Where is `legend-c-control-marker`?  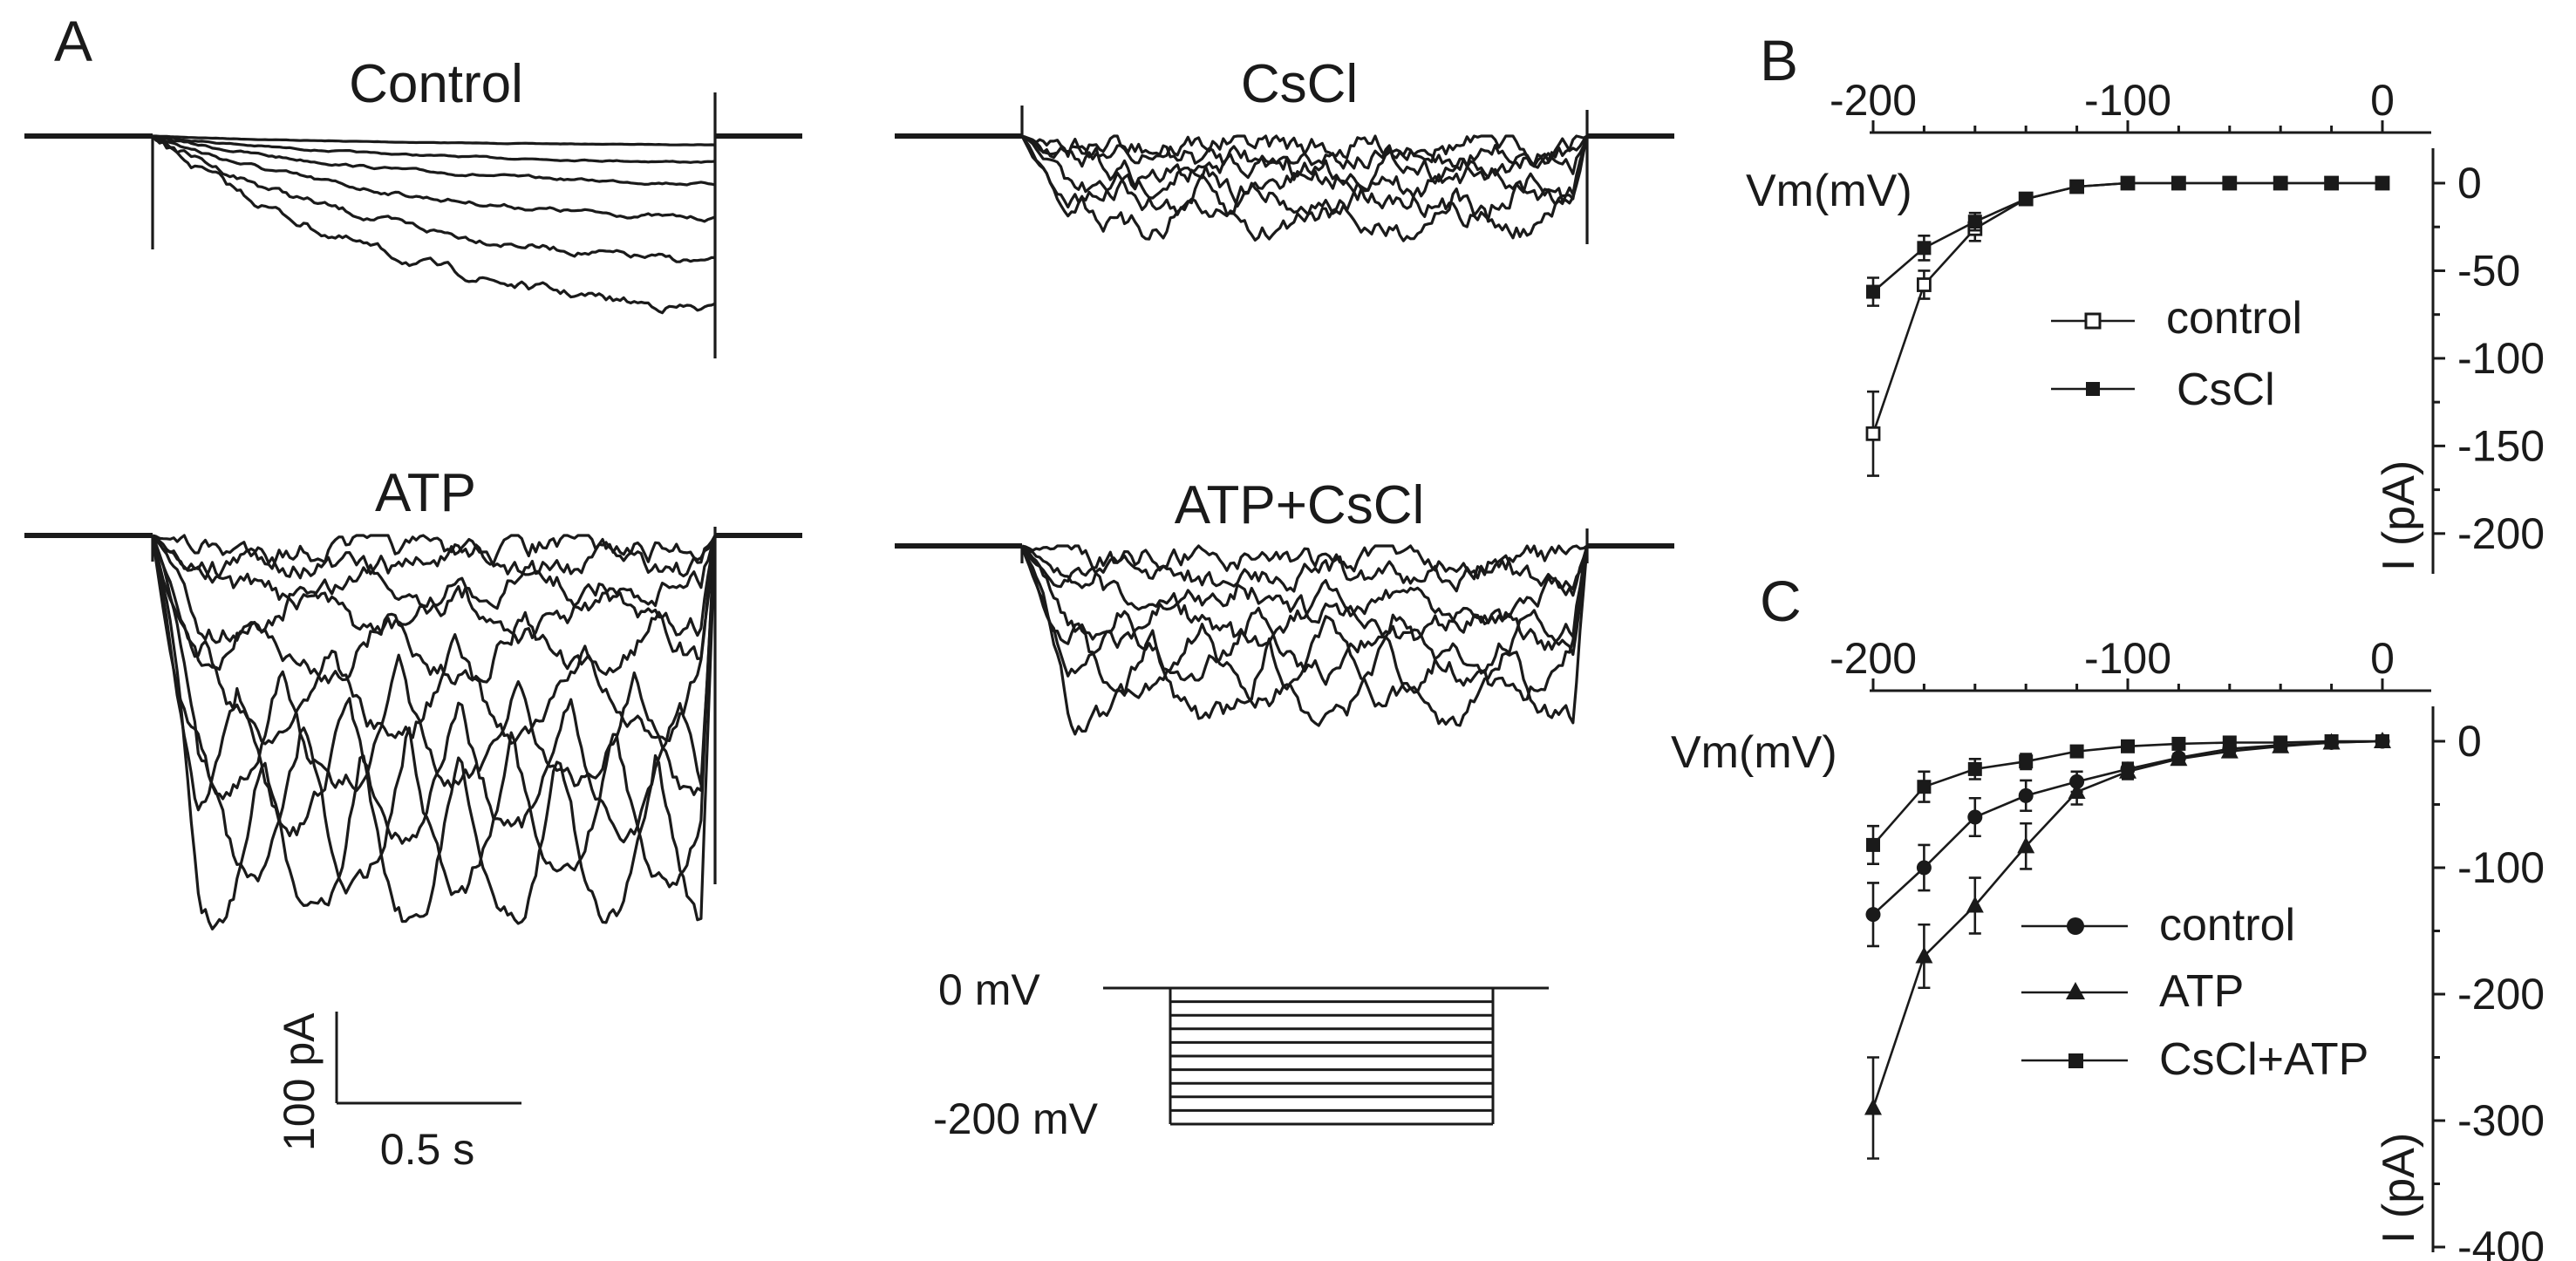 legend-c-control-marker is located at coordinates (2075, 926).